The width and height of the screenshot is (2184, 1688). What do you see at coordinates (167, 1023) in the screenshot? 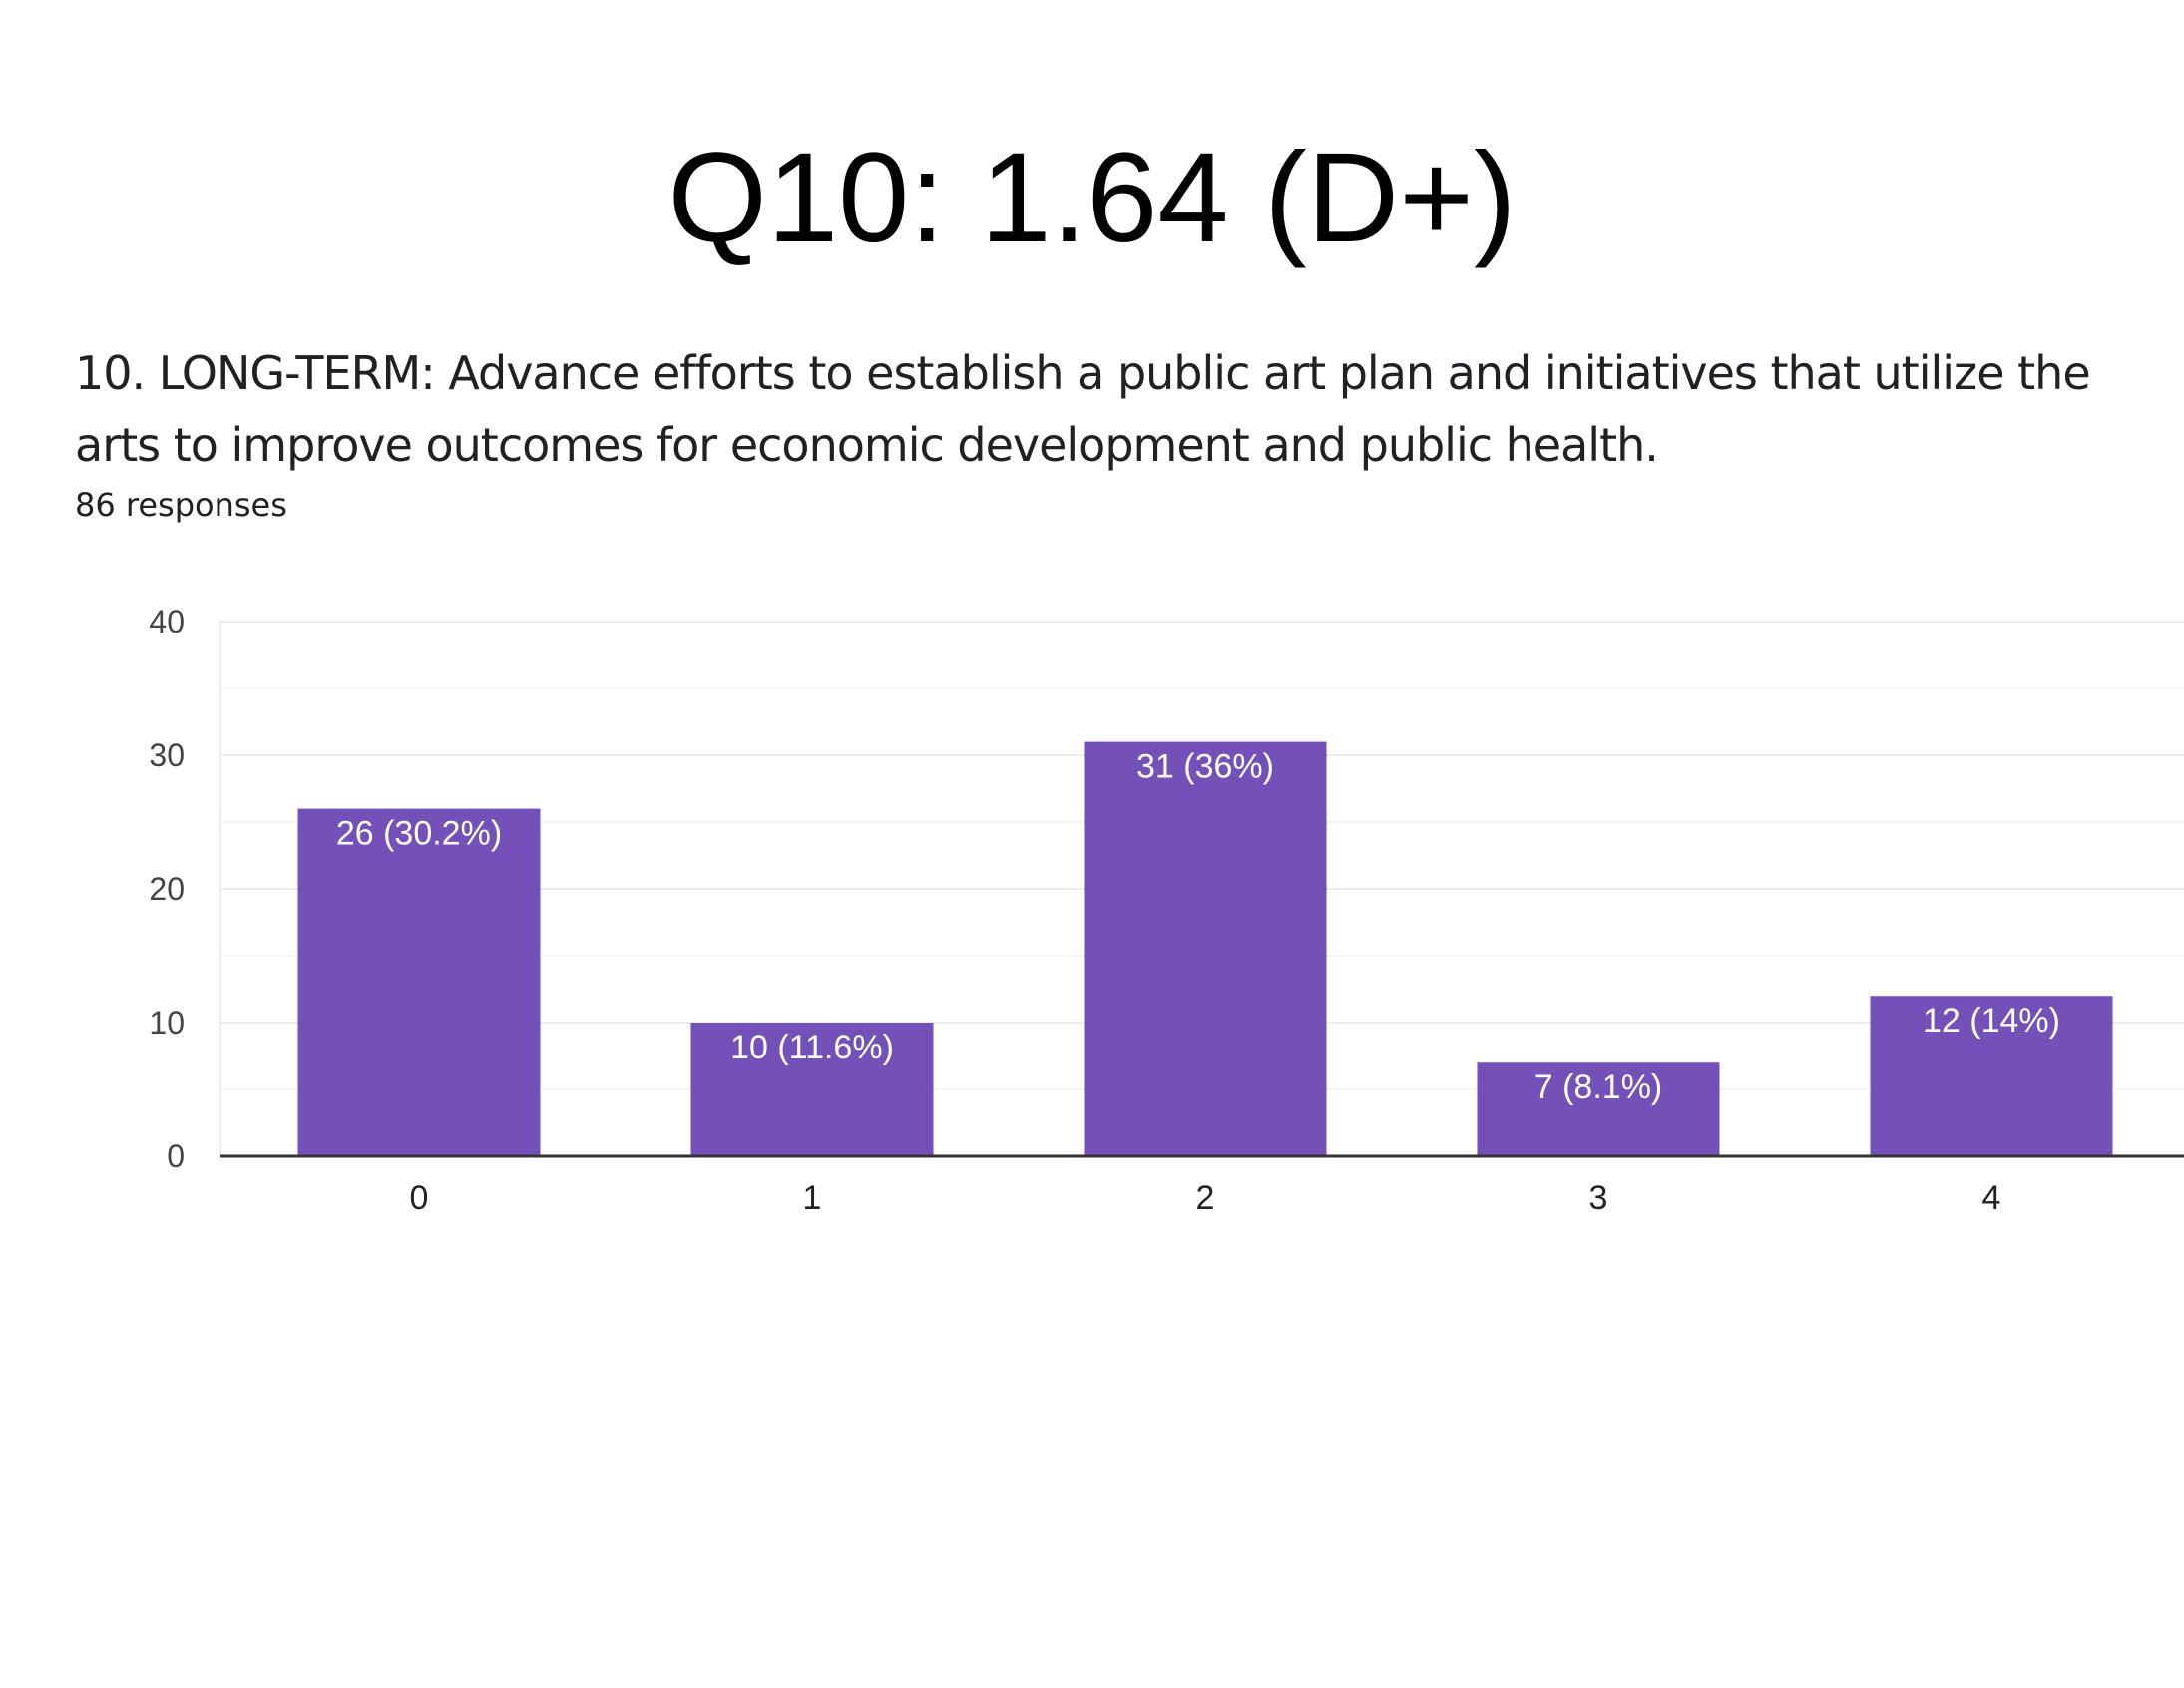
I see `y-tick-label: 10` at bounding box center [167, 1023].